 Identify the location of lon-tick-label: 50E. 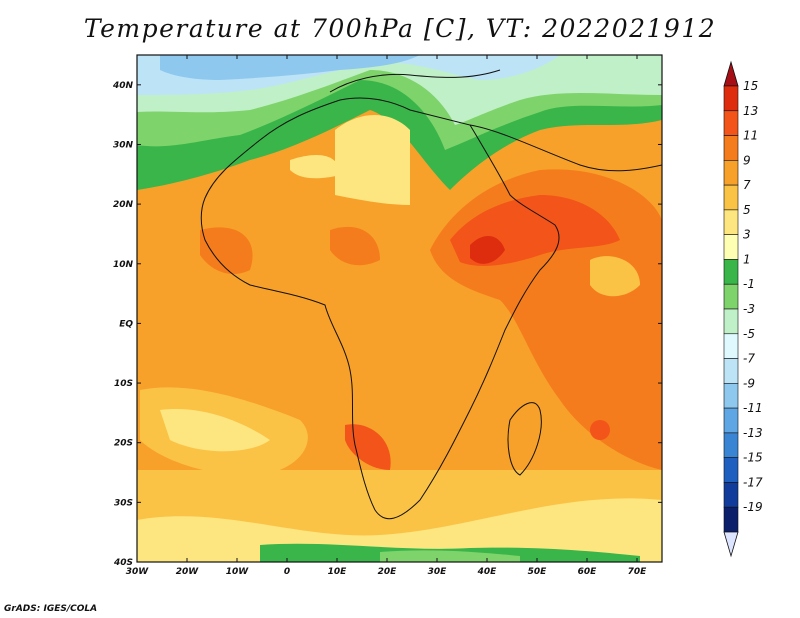
(538, 572).